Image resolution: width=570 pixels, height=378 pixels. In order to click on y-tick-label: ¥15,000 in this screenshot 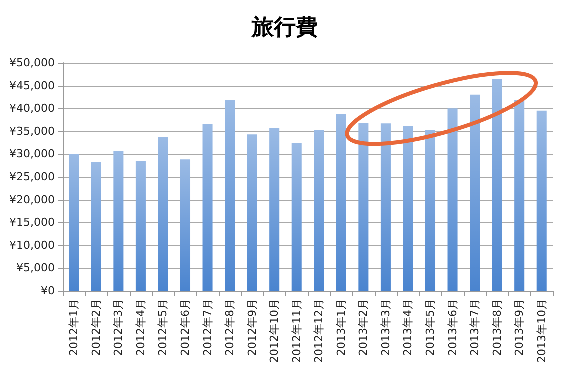, I will do `click(32, 223)`.